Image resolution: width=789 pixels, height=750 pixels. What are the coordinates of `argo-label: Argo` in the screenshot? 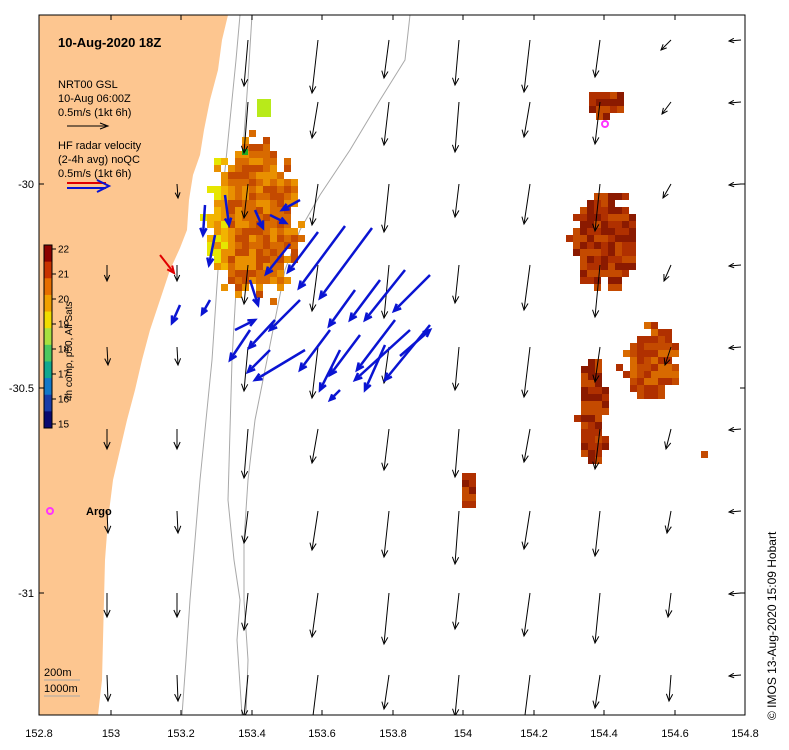 It's located at (99, 512).